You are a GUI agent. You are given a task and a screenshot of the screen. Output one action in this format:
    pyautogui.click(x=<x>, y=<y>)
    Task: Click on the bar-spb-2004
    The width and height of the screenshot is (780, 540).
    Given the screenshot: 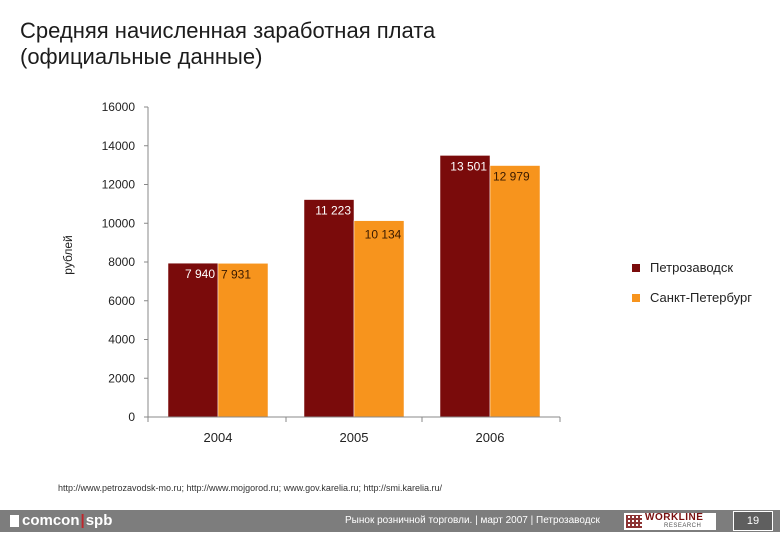 What is the action you would take?
    pyautogui.click(x=243, y=340)
    